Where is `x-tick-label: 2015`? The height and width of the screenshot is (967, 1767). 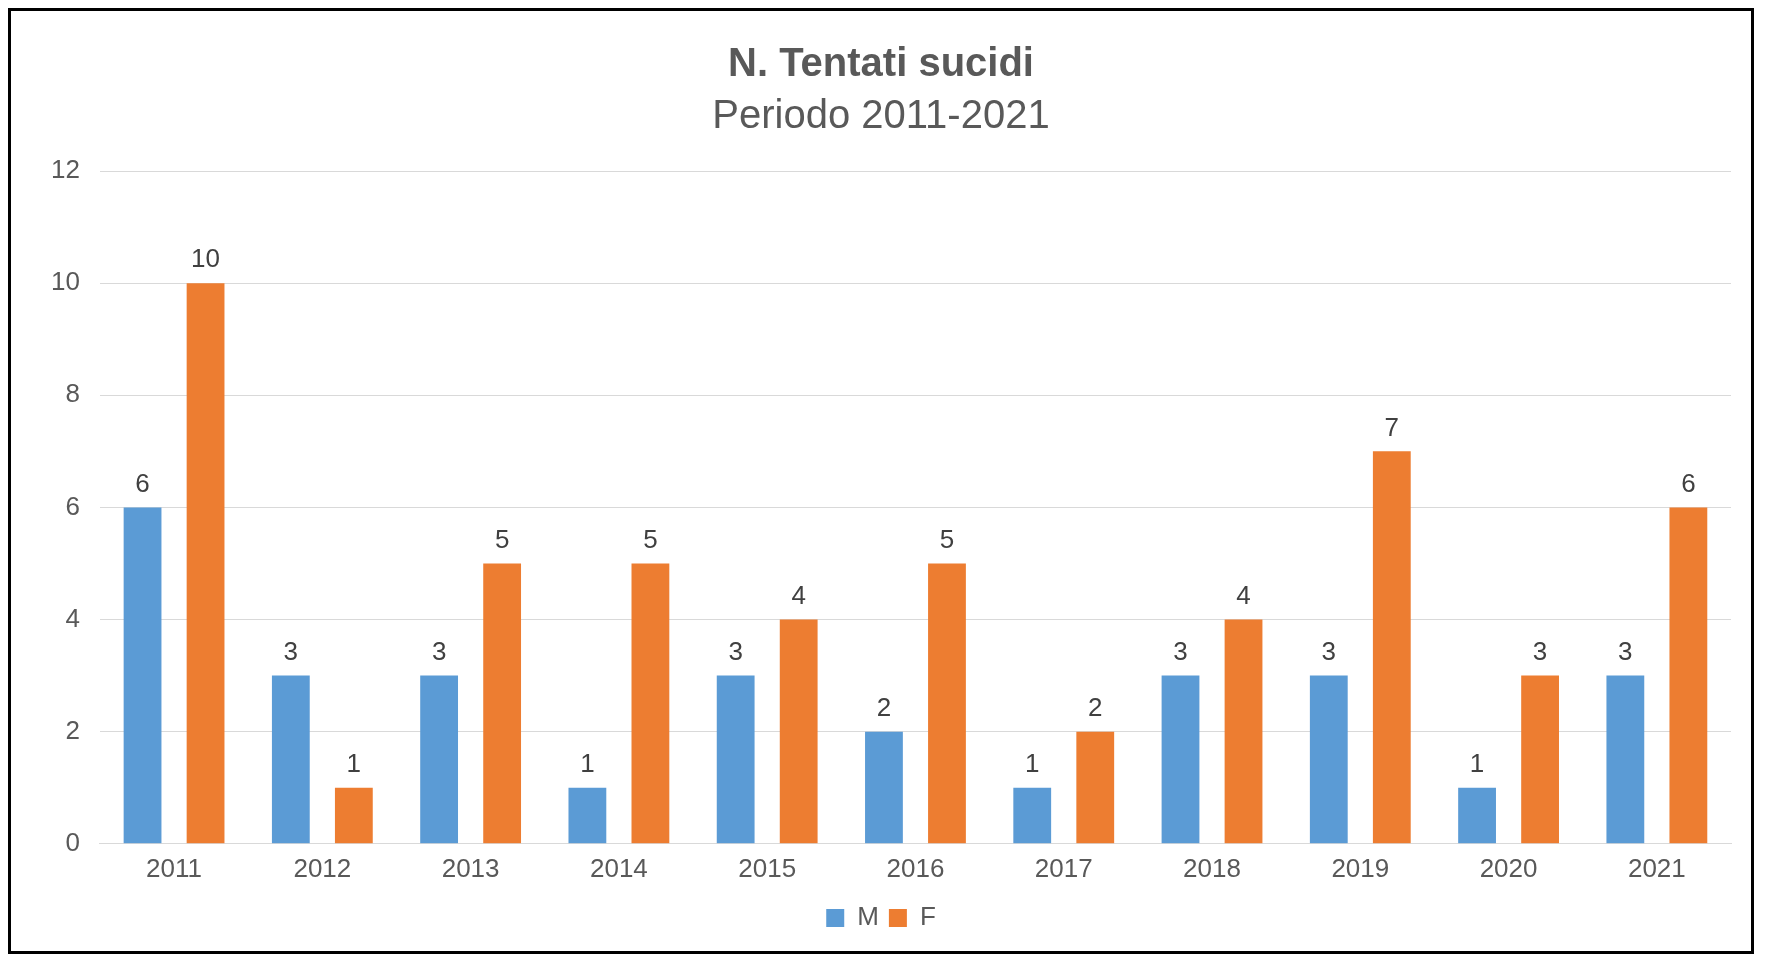 x-tick-label: 2015 is located at coordinates (767, 867).